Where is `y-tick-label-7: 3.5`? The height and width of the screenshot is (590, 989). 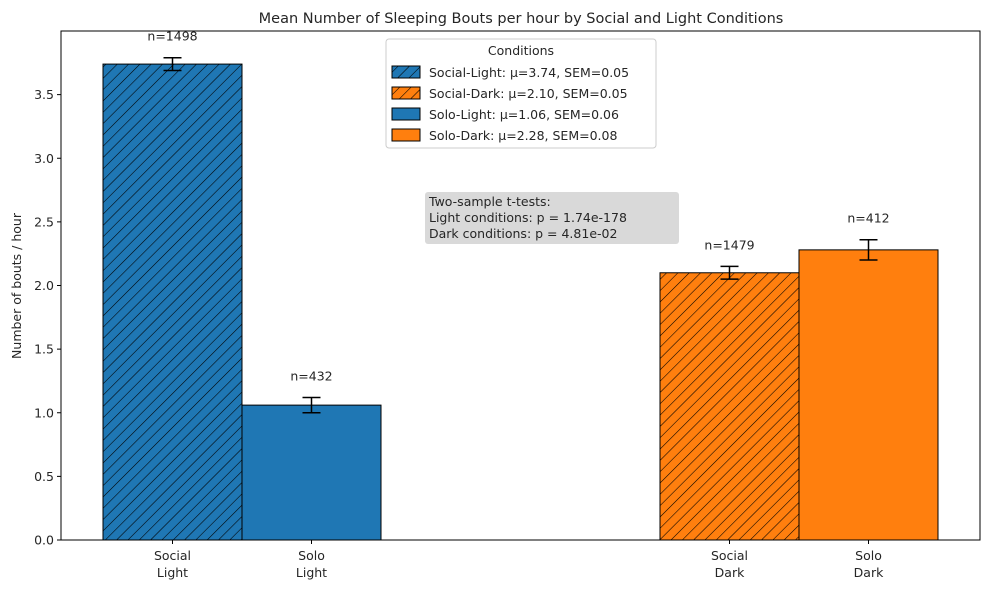 y-tick-label-7: 3.5 is located at coordinates (44, 94).